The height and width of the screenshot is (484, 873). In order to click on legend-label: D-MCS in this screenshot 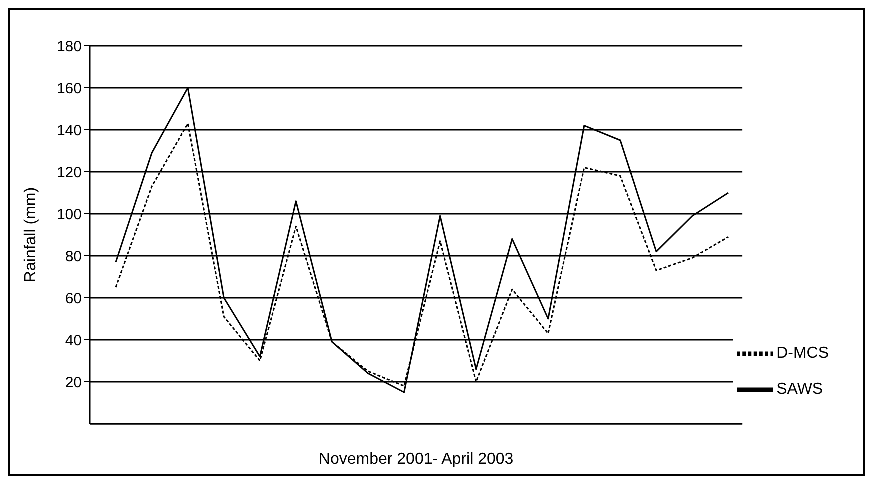, I will do `click(802, 353)`.